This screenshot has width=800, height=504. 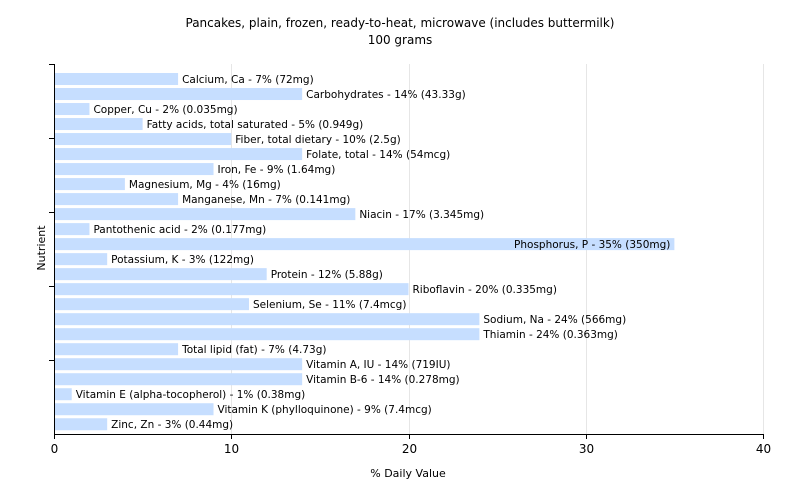 What do you see at coordinates (421, 215) in the screenshot?
I see `bar-label: Niacin - 17% (3.345mg)` at bounding box center [421, 215].